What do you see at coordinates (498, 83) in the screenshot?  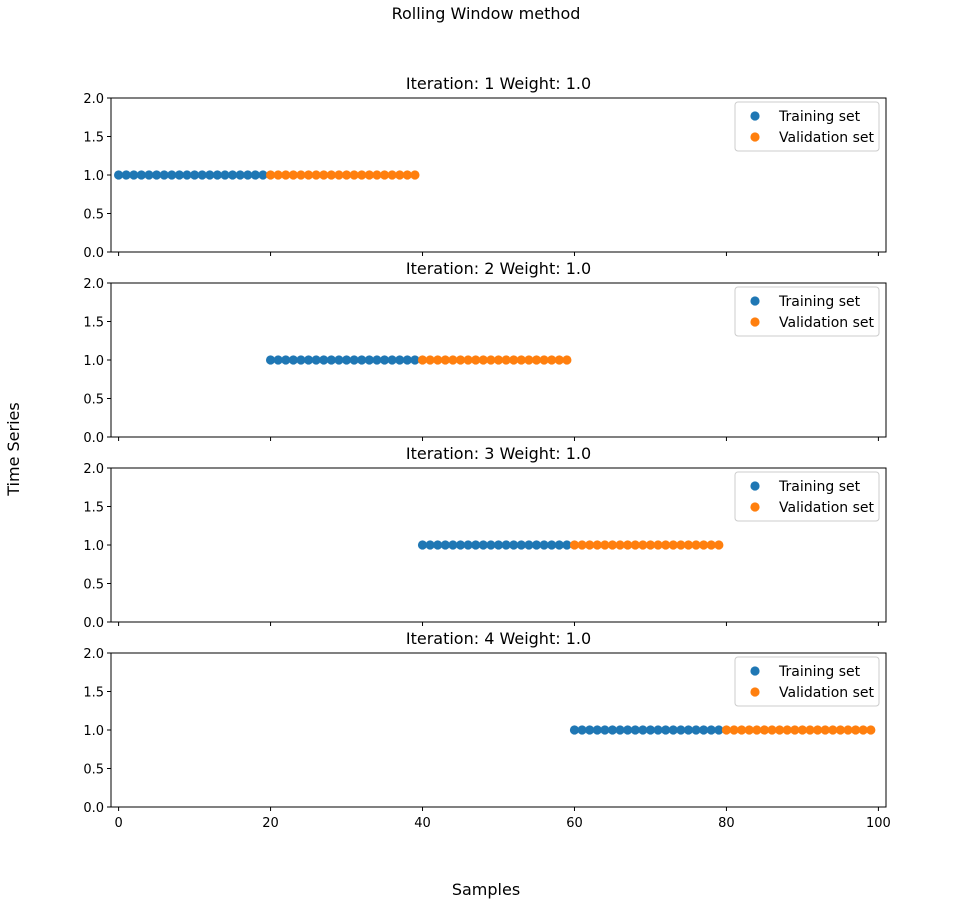 I see `subplot-title: Iteration: 1 Weight: 1.0` at bounding box center [498, 83].